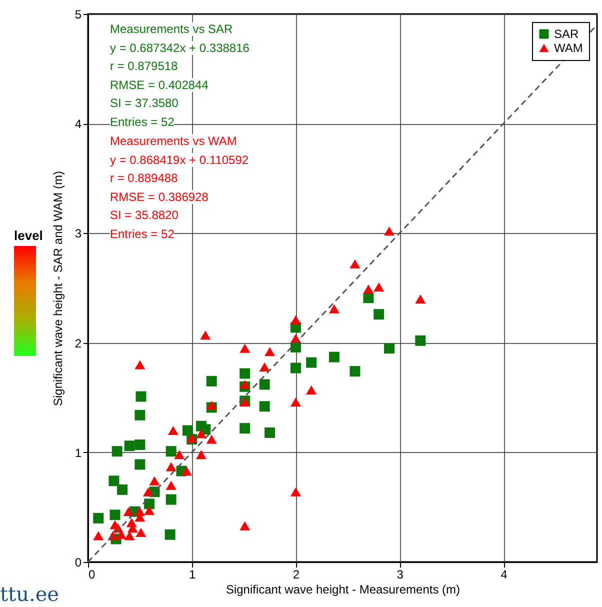 Image resolution: width=602 pixels, height=607 pixels. What do you see at coordinates (400, 575) in the screenshot?
I see `x-tick-label: 3` at bounding box center [400, 575].